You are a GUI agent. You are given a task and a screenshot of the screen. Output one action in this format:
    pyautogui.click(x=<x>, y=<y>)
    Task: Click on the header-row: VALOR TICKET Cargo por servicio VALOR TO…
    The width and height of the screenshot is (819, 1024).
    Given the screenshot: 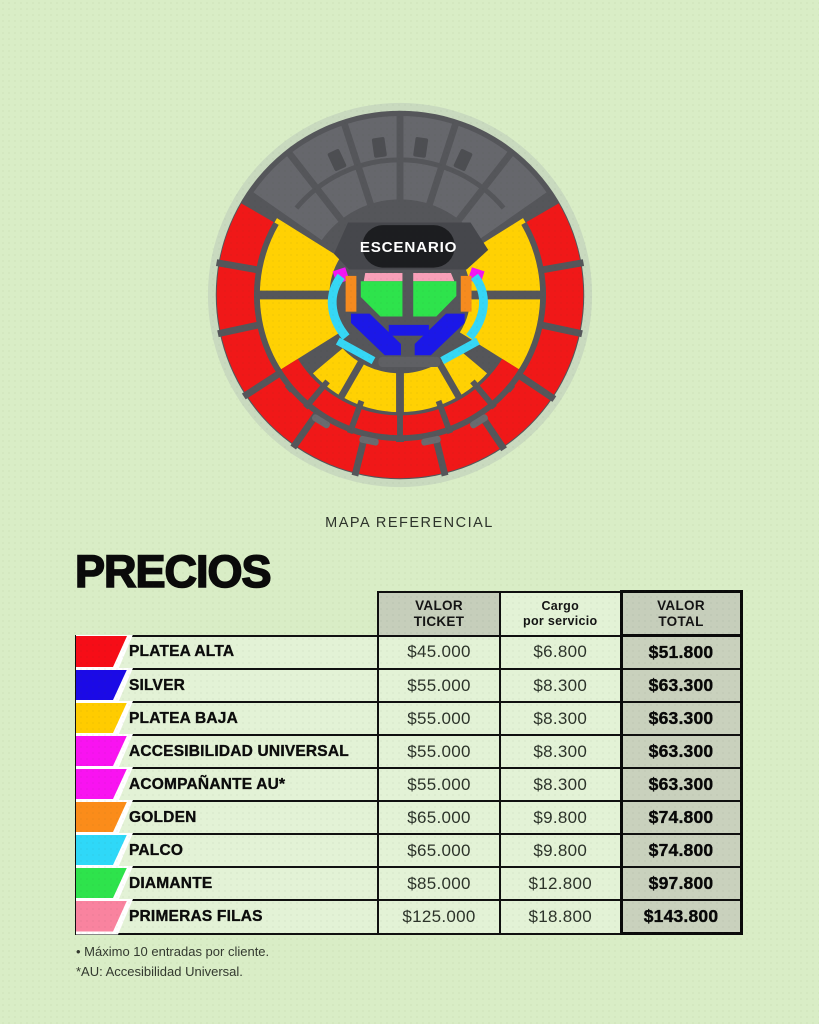 What is the action you would take?
    pyautogui.click(x=409, y=613)
    